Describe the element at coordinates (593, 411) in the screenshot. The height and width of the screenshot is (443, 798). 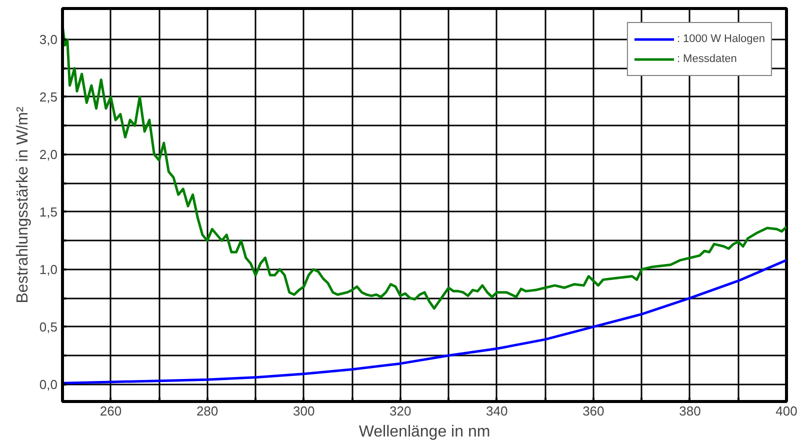
I see `x-tick-label: 360` at that location.